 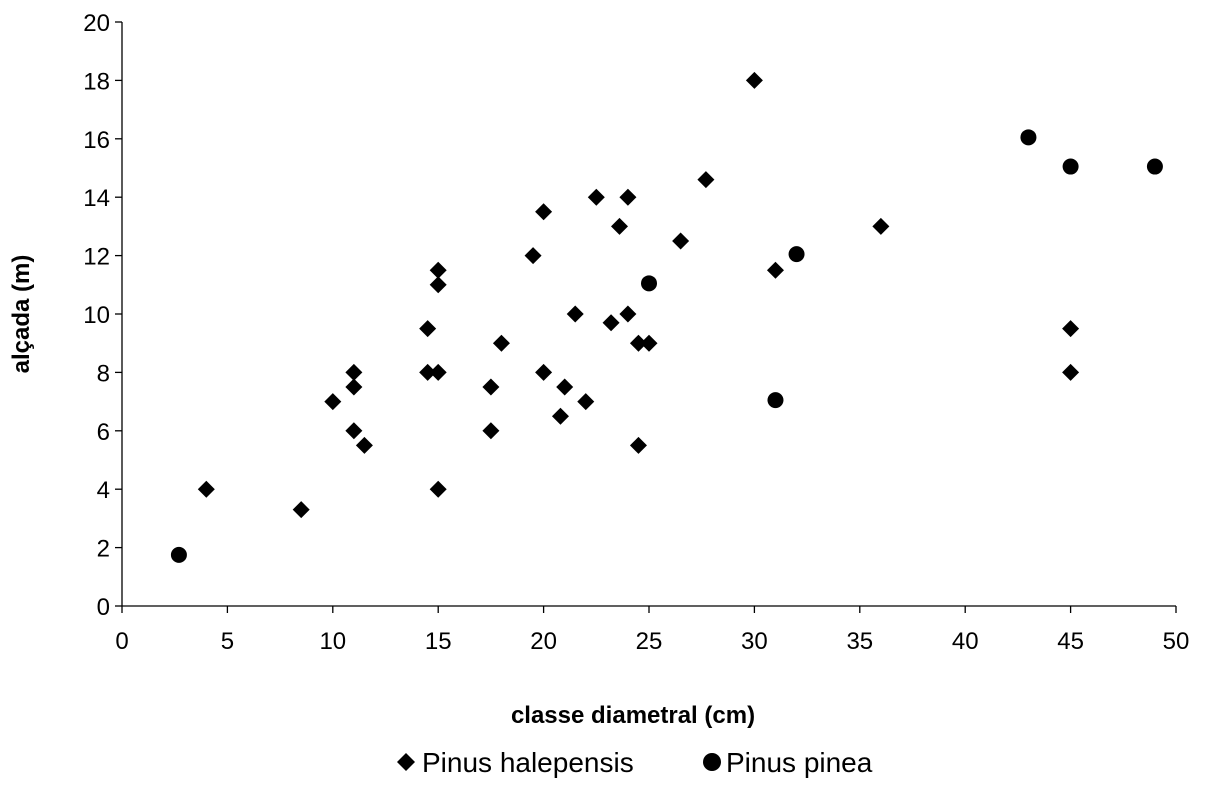 I want to click on legend-label-pinus-halepensis: Pinus halepensis, so click(x=528, y=762).